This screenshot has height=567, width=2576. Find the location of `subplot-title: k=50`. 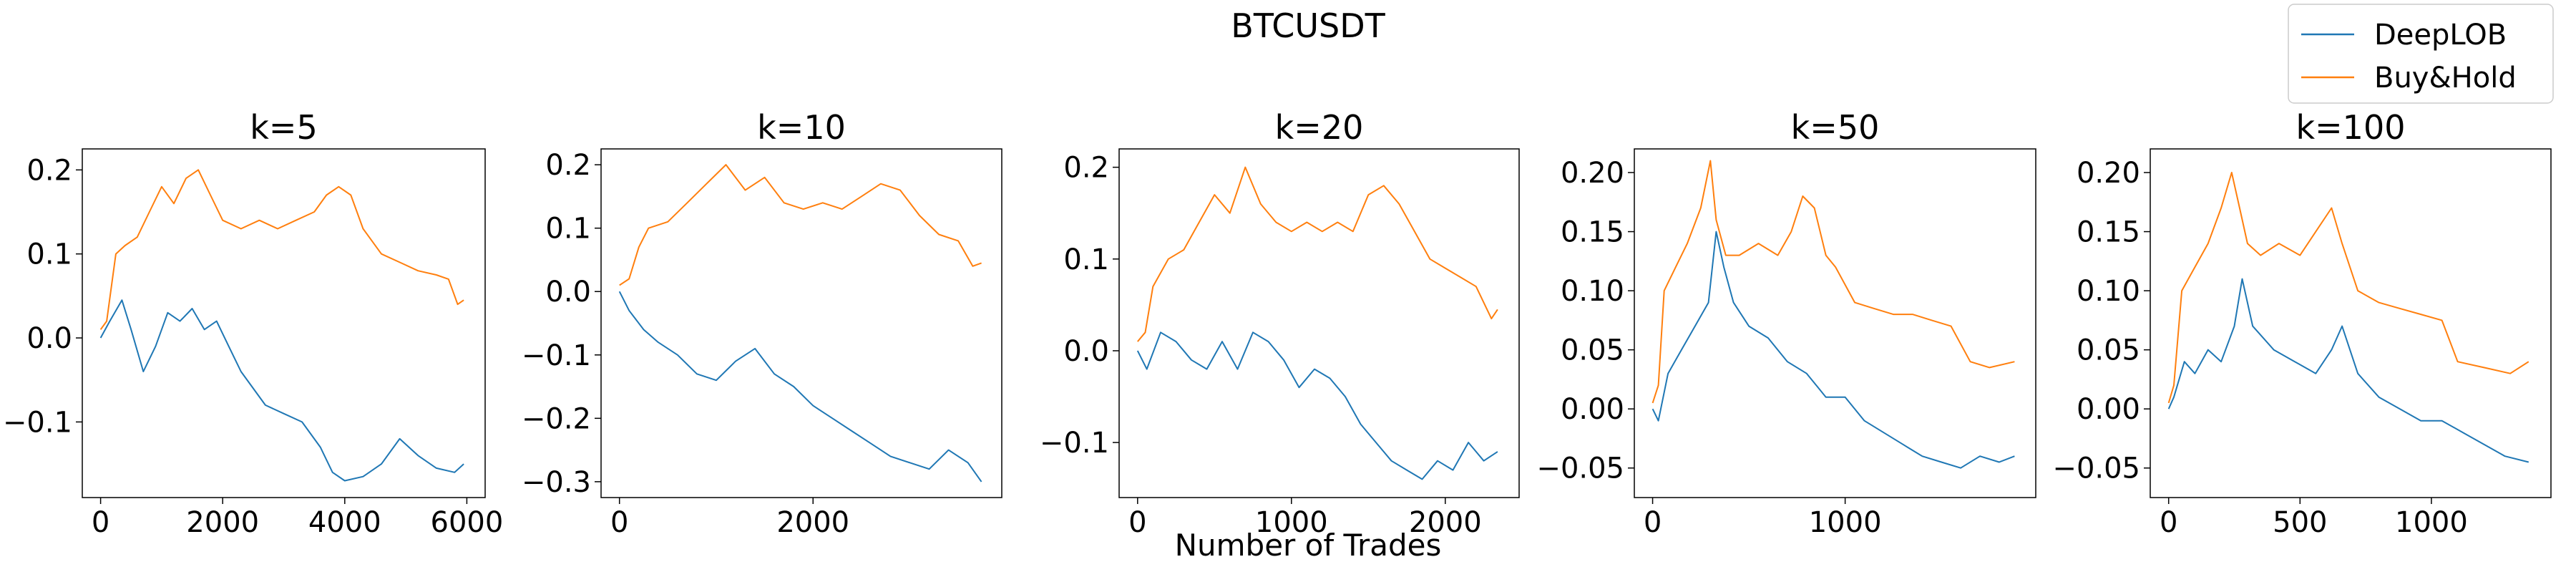

subplot-title: k=50 is located at coordinates (1835, 127).